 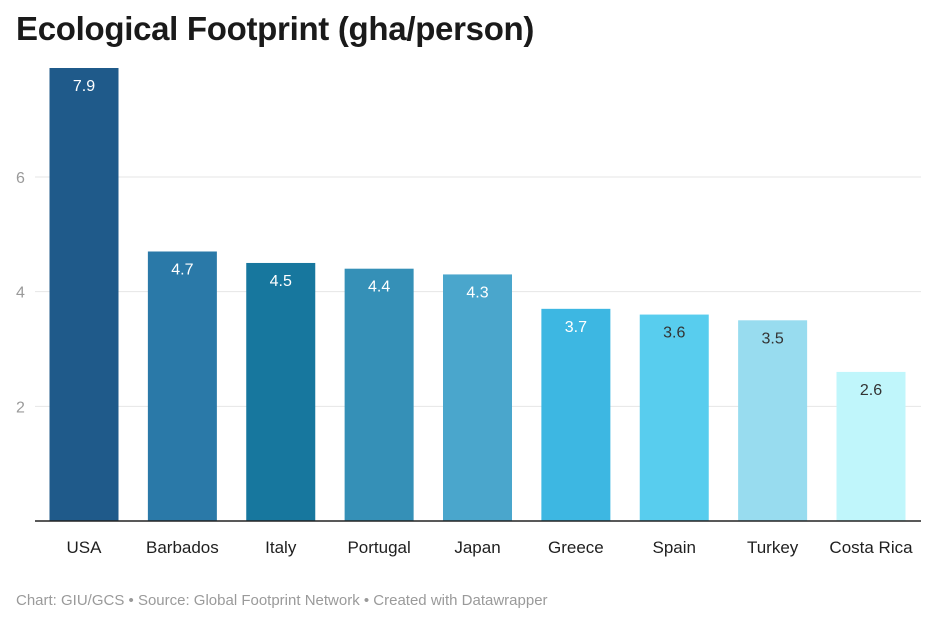 What do you see at coordinates (477, 292) in the screenshot?
I see `bar-value-label: 4.3` at bounding box center [477, 292].